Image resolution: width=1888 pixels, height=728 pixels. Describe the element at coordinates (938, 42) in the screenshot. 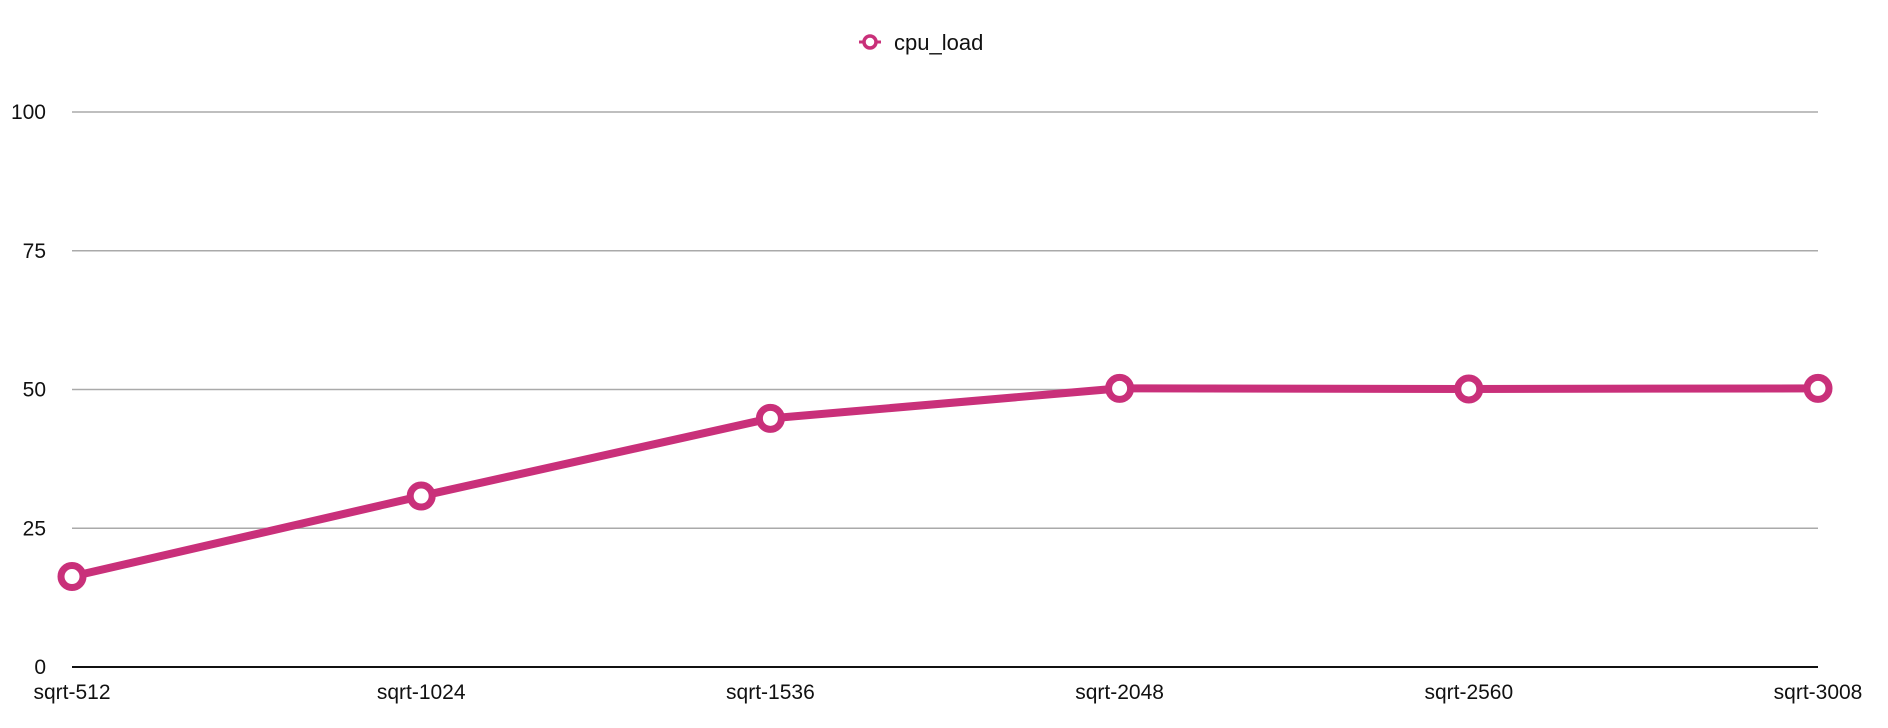

I see `legend-label-cpu_load: cpu_load` at that location.